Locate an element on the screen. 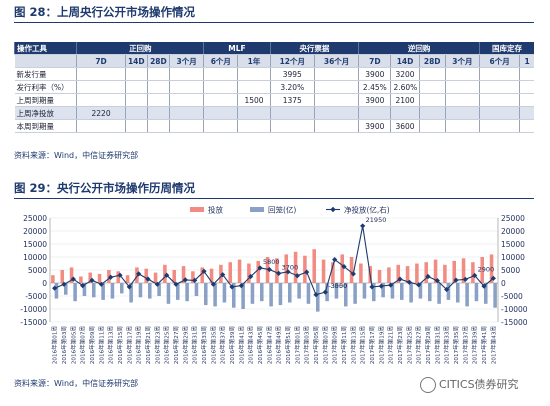 The width and height of the screenshot is (550, 406). x-tick-label: 2016年第27周 is located at coordinates (176, 345).